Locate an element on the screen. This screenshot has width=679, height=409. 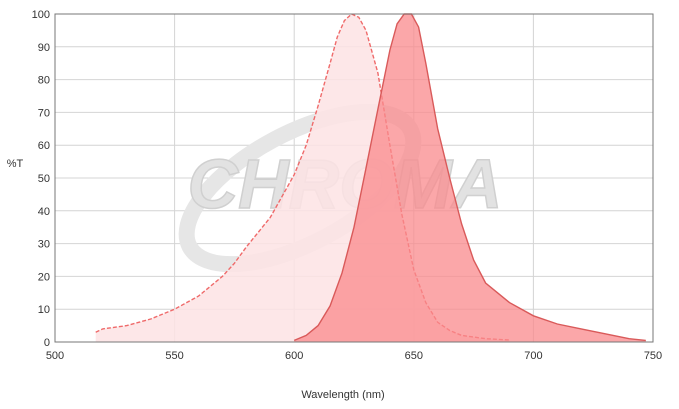
y-tick-label: 80 is located at coordinates (44, 81).